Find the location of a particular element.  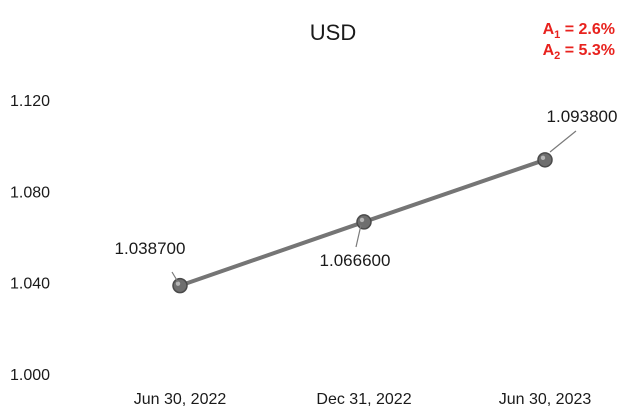

y-tick-label: 1.120 is located at coordinates (30, 101).